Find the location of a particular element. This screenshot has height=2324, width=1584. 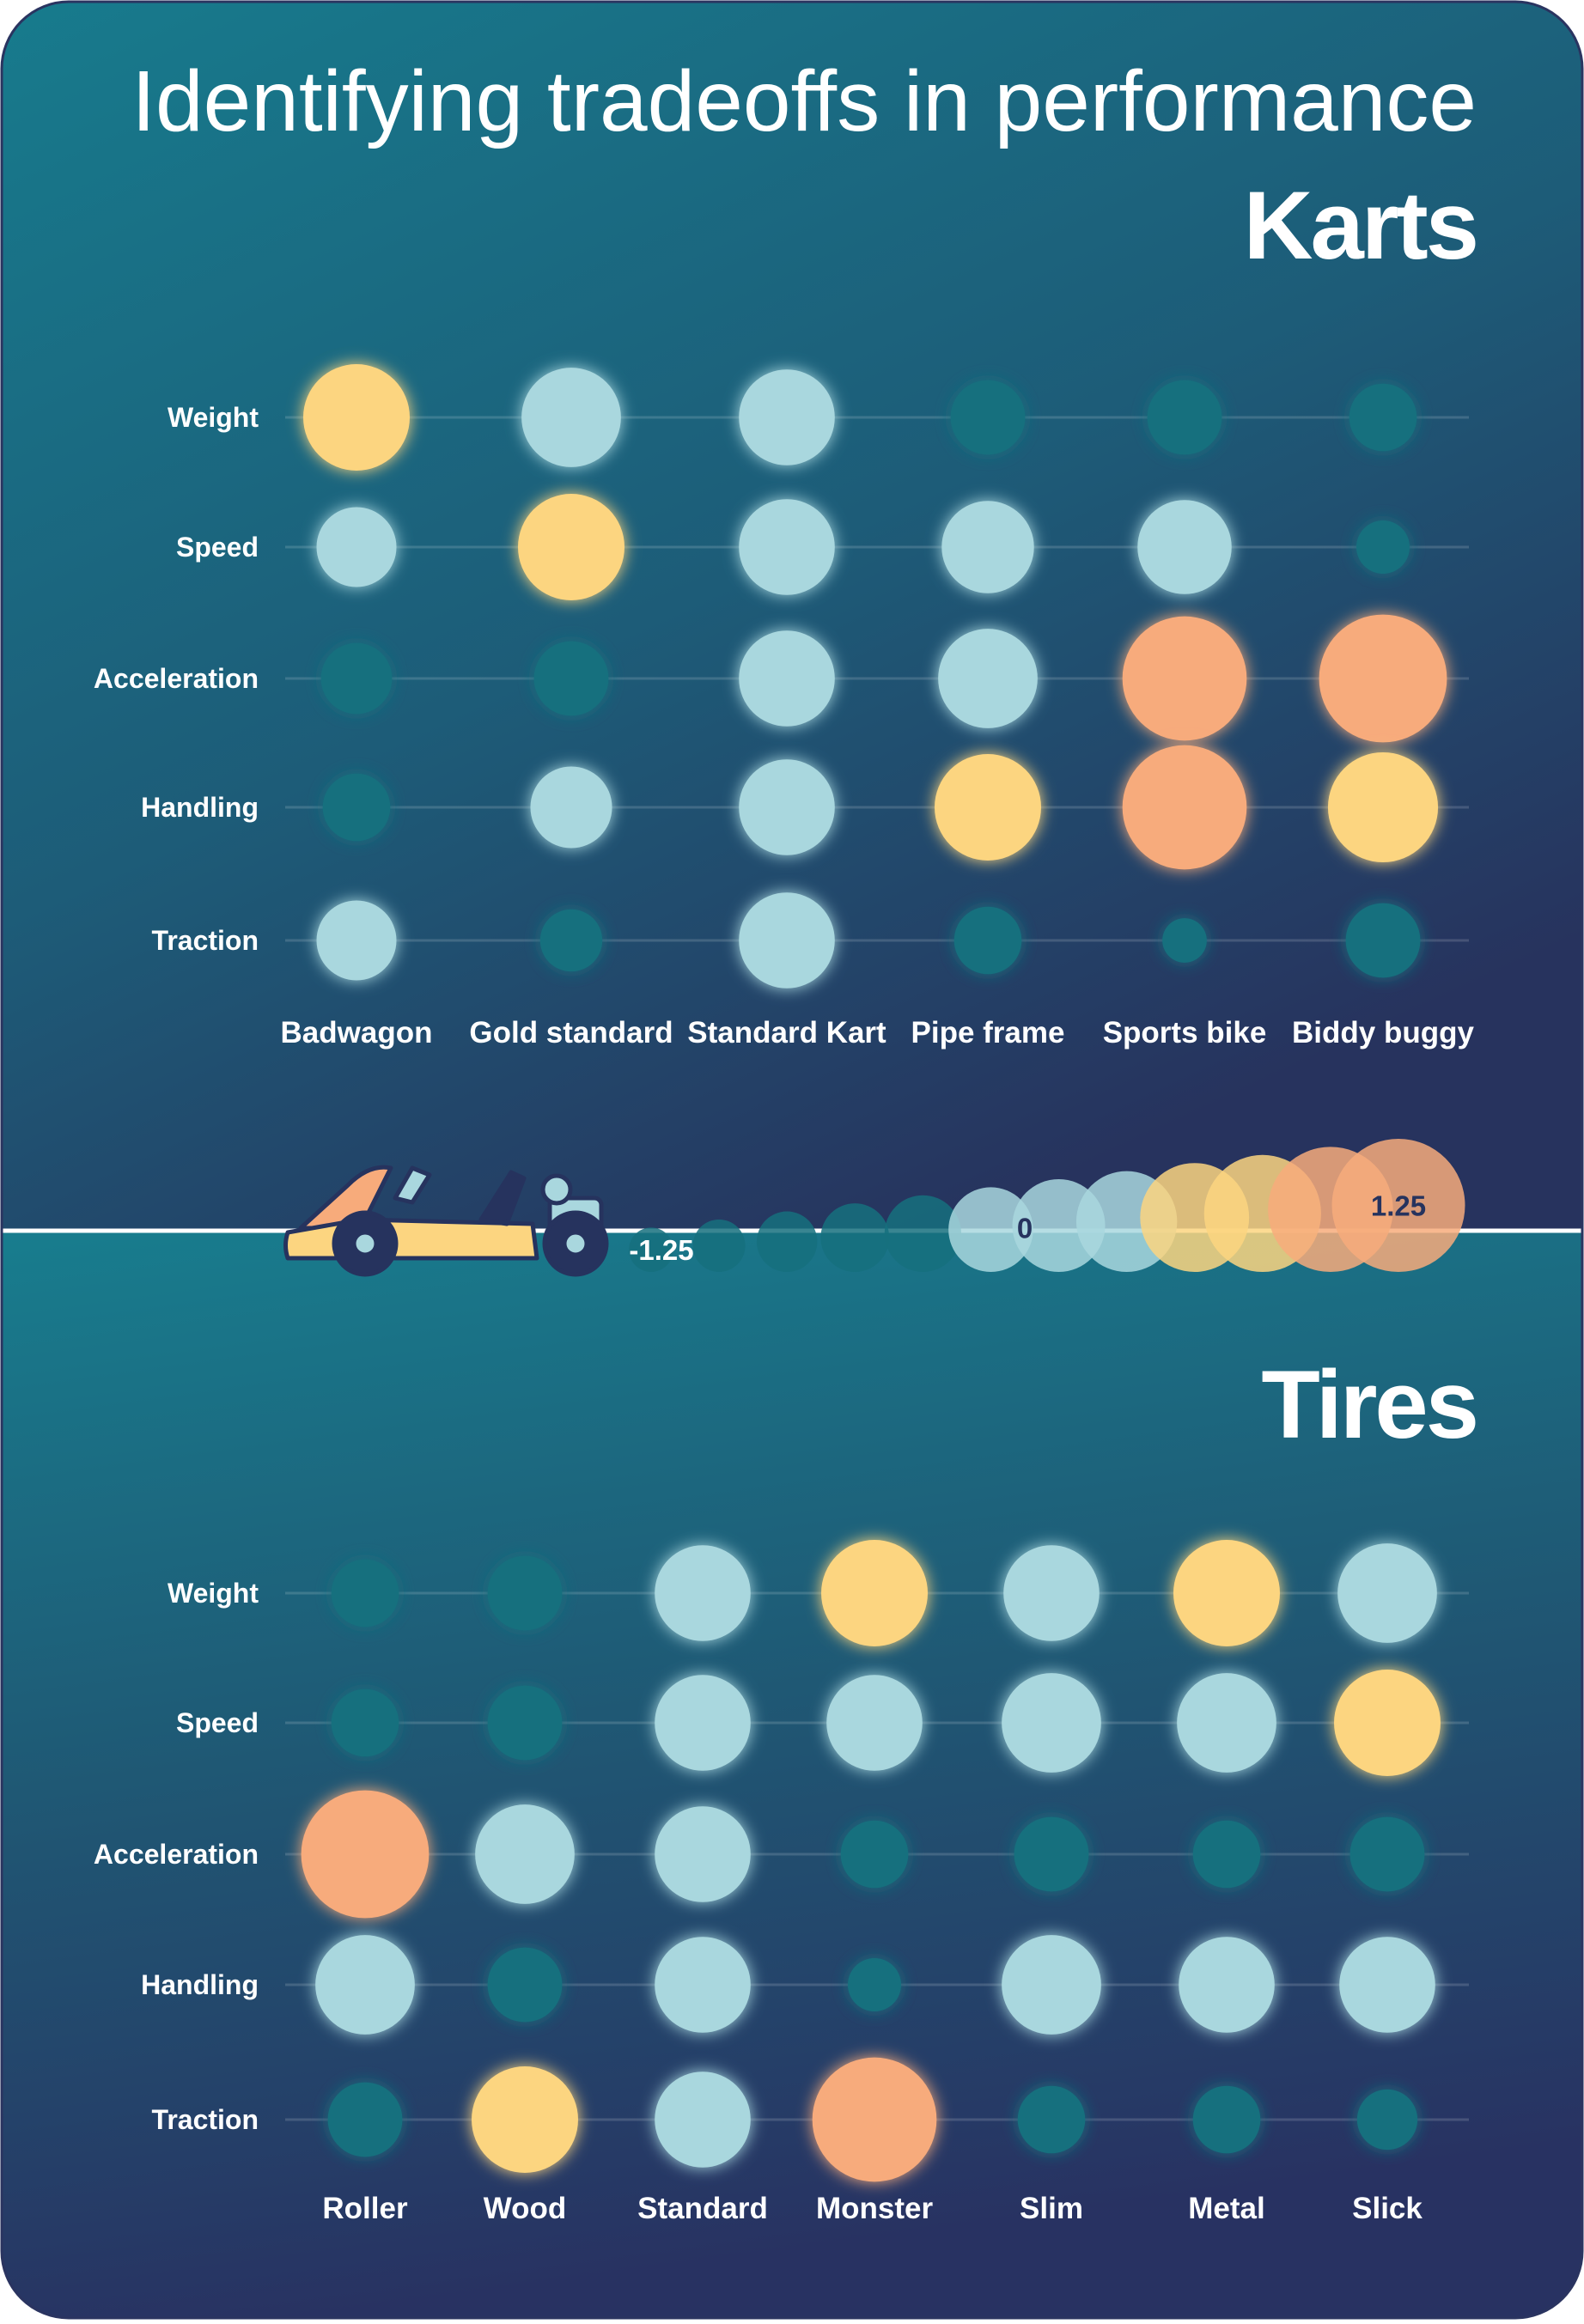

legend-tick-label: -1.25 is located at coordinates (661, 1250).